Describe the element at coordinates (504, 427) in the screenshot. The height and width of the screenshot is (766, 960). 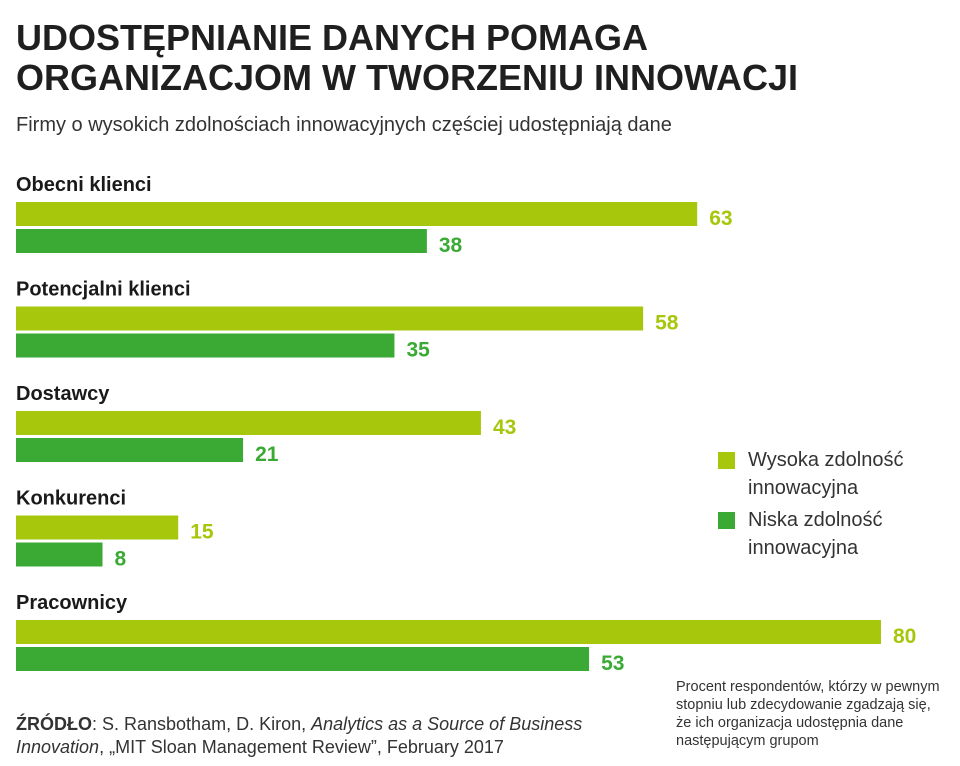
I see `value-label-high: 43` at that location.